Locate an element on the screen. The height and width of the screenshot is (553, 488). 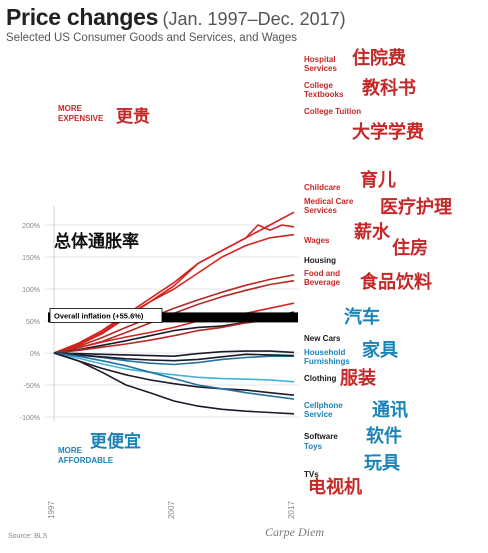
series-label-housing: Housing is located at coordinates (320, 260).